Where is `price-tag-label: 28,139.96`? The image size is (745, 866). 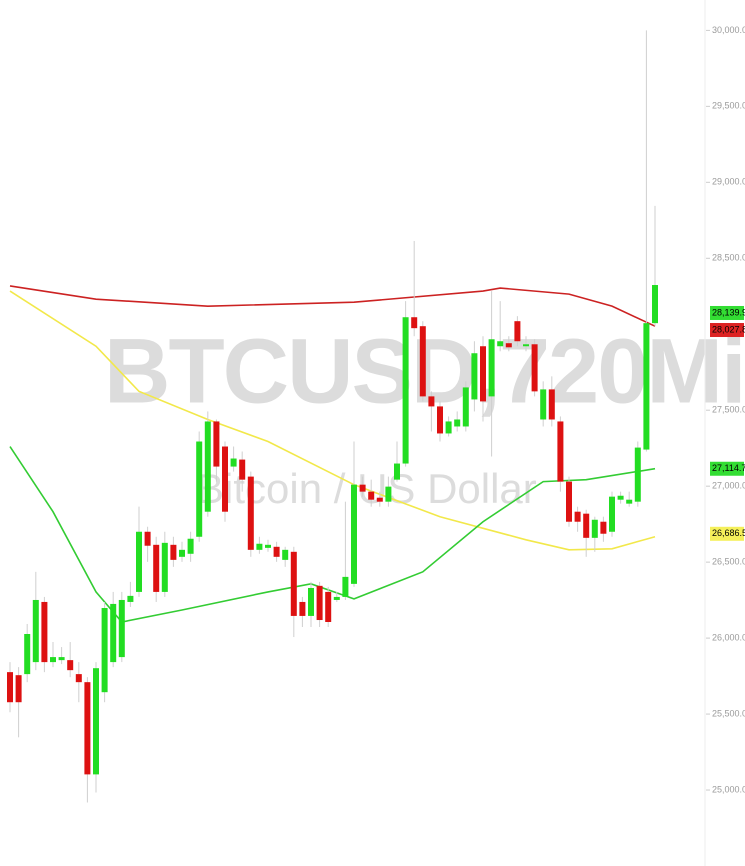 price-tag-label: 28,139.96 is located at coordinates (728, 312).